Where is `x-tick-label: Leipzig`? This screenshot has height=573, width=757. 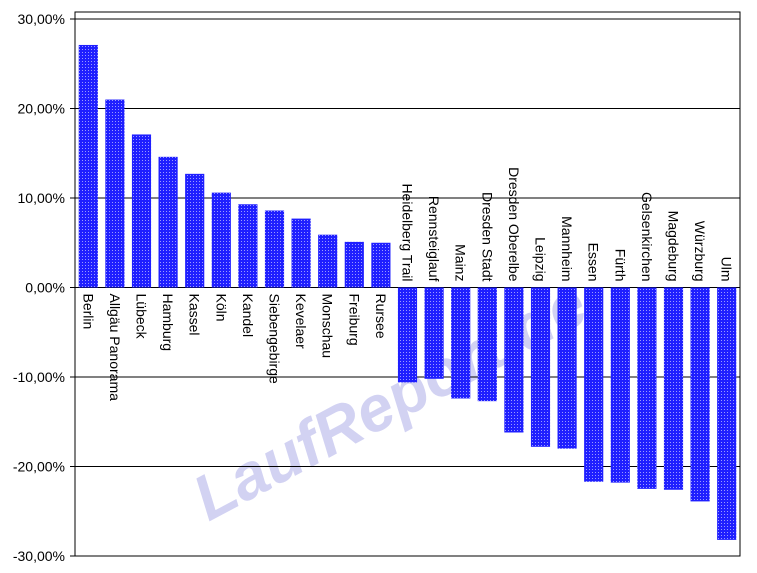
x-tick-label: Leipzig is located at coordinates (541, 259).